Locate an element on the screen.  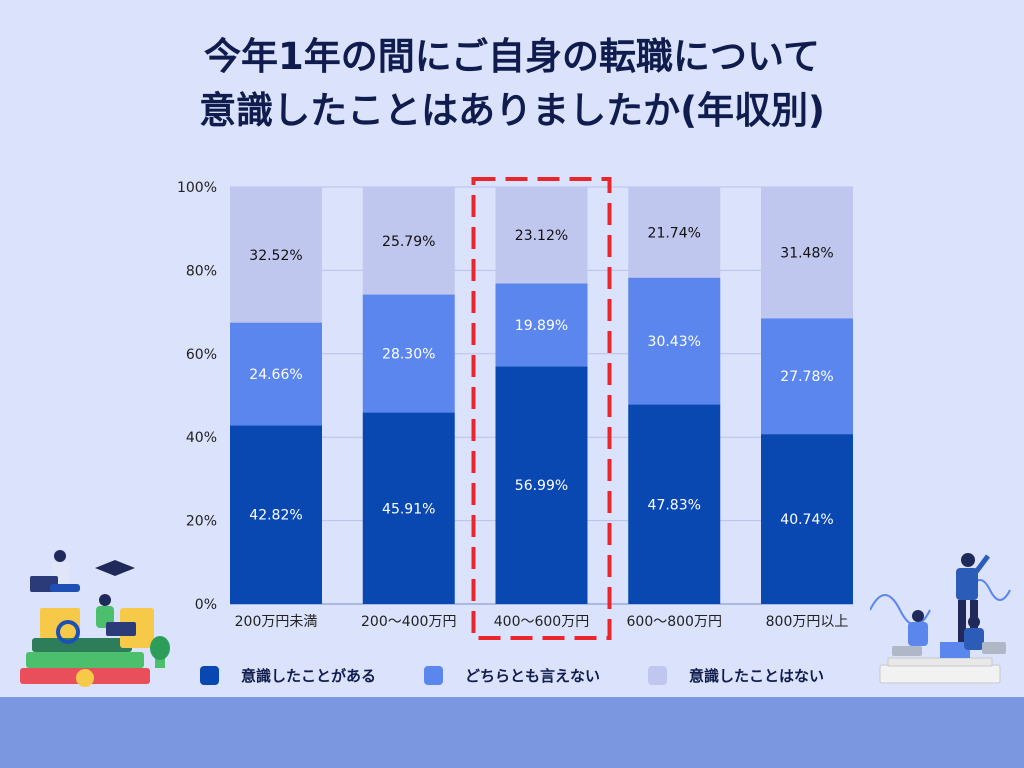
data-label: 32.52% is located at coordinates (275, 256).